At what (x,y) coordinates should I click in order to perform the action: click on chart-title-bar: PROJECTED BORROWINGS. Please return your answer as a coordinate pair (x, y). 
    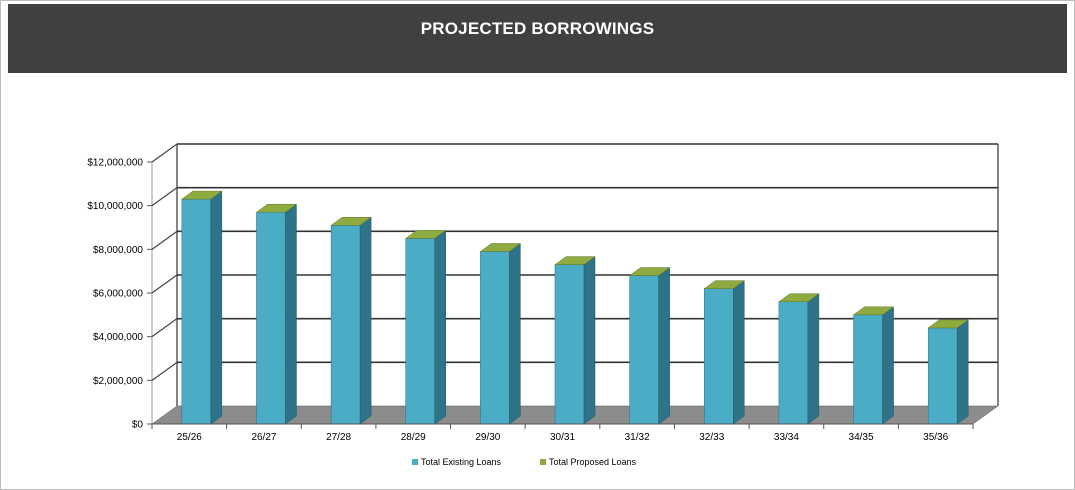
    Looking at the image, I should click on (537, 38).